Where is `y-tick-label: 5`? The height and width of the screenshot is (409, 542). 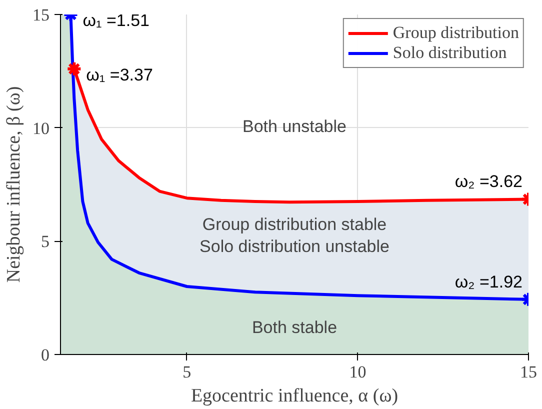 y-tick-label: 5 is located at coordinates (45, 242).